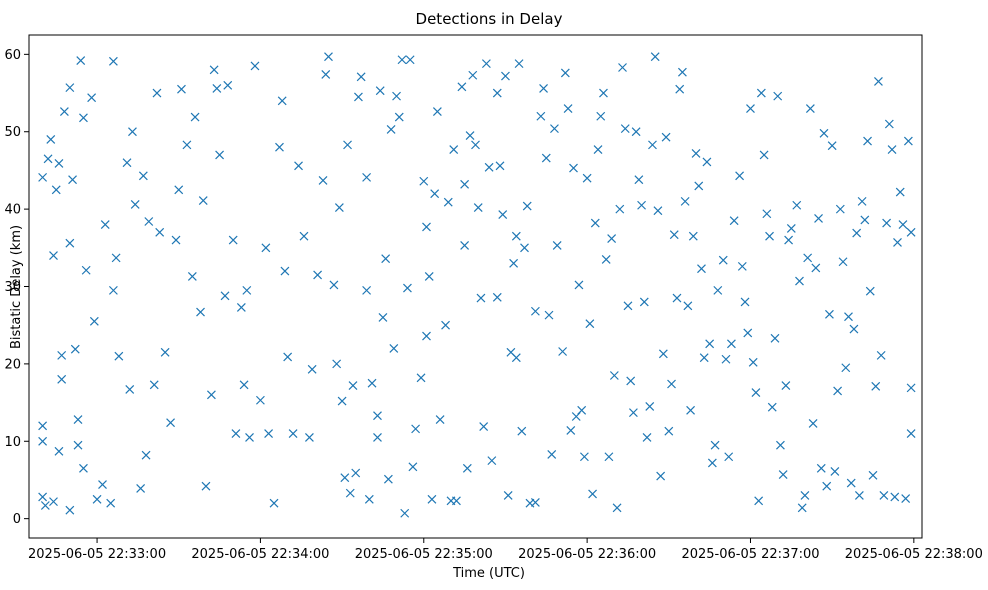 This screenshot has width=988, height=590. I want to click on x-axis-label: Time (UTC), so click(488, 573).